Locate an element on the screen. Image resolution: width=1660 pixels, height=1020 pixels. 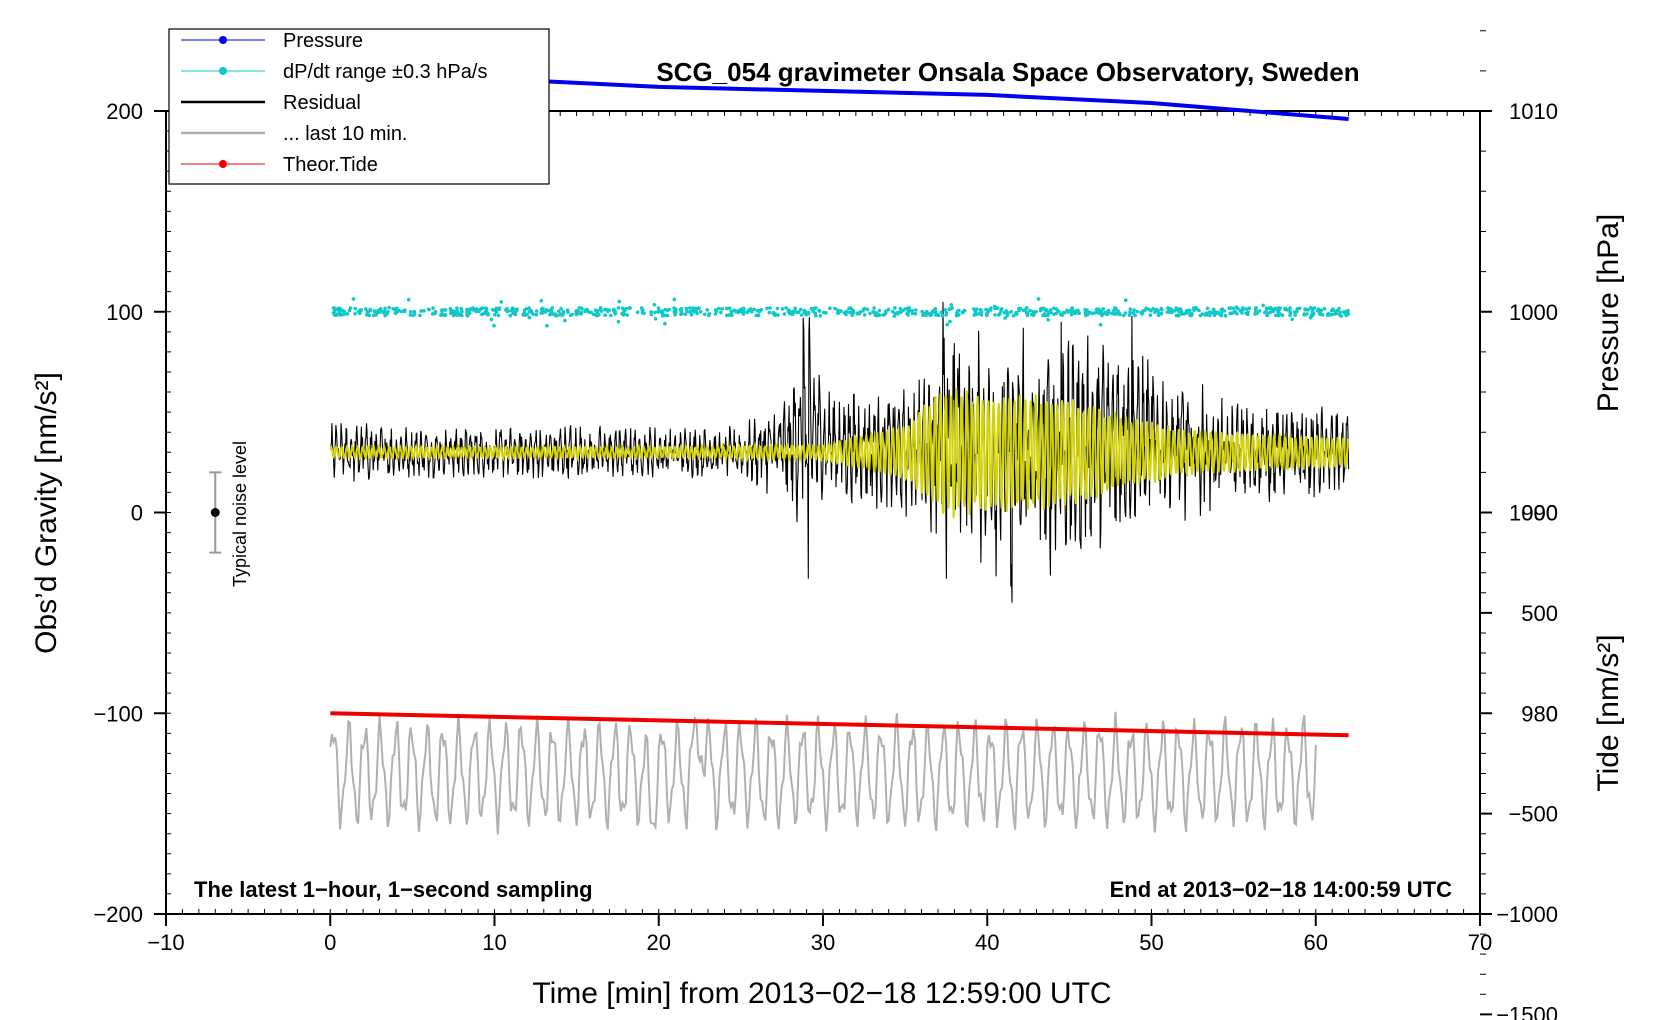
legend-box is located at coordinates (359, 106).